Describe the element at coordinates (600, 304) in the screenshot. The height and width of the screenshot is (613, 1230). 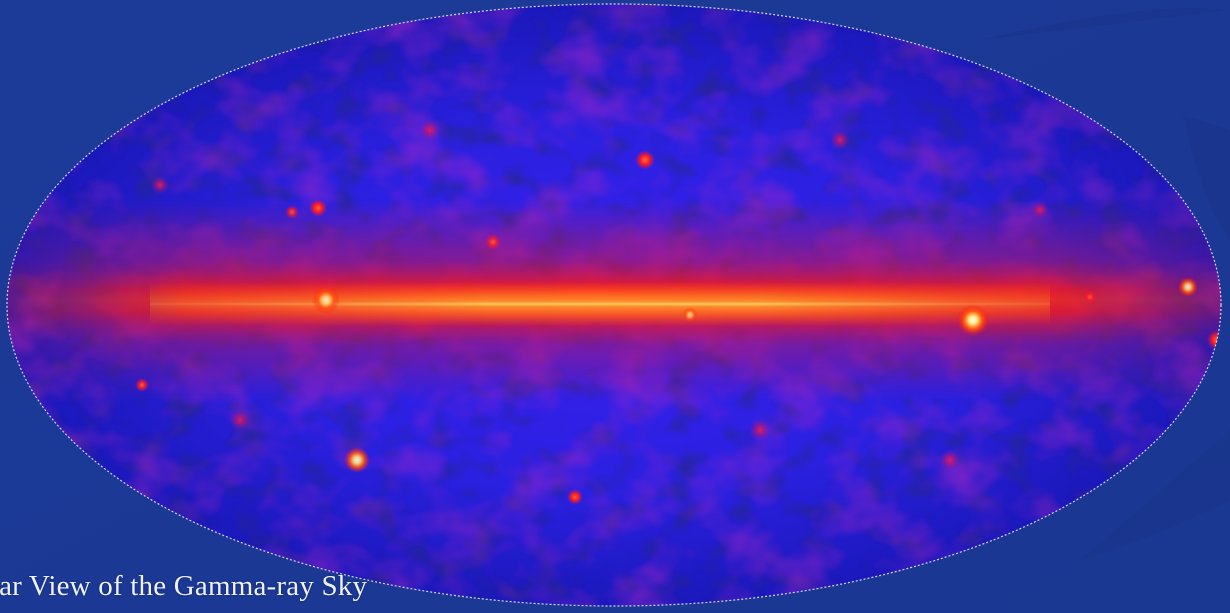
I see `galactic-center-glow` at that location.